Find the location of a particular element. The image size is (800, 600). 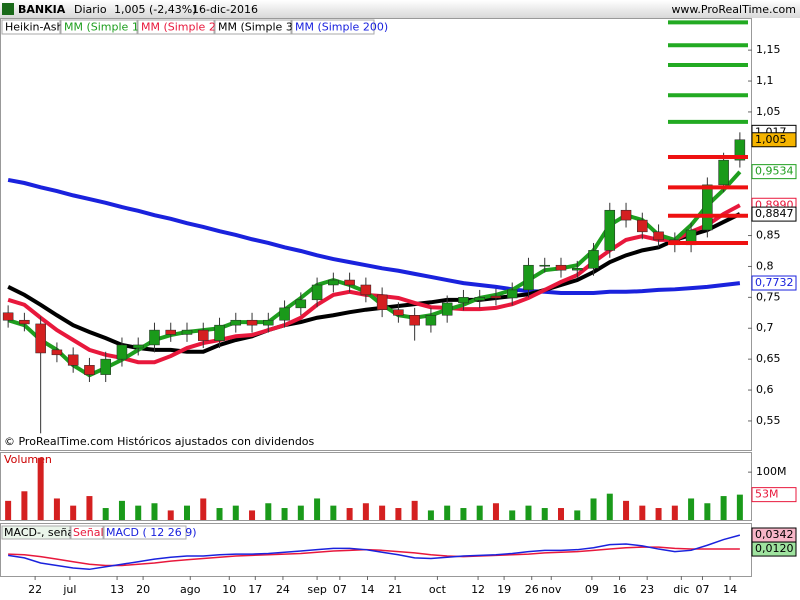

legend-entry: MM (Simple 20) is located at coordinates (184, 27).